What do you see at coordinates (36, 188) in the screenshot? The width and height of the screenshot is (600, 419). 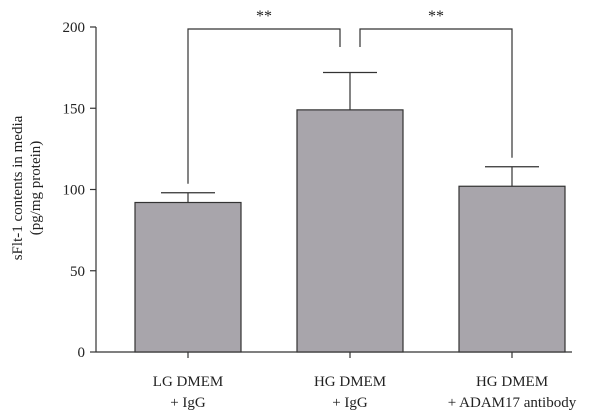 I see `y-axis-title-line-2: (pg/mg protein)` at bounding box center [36, 188].